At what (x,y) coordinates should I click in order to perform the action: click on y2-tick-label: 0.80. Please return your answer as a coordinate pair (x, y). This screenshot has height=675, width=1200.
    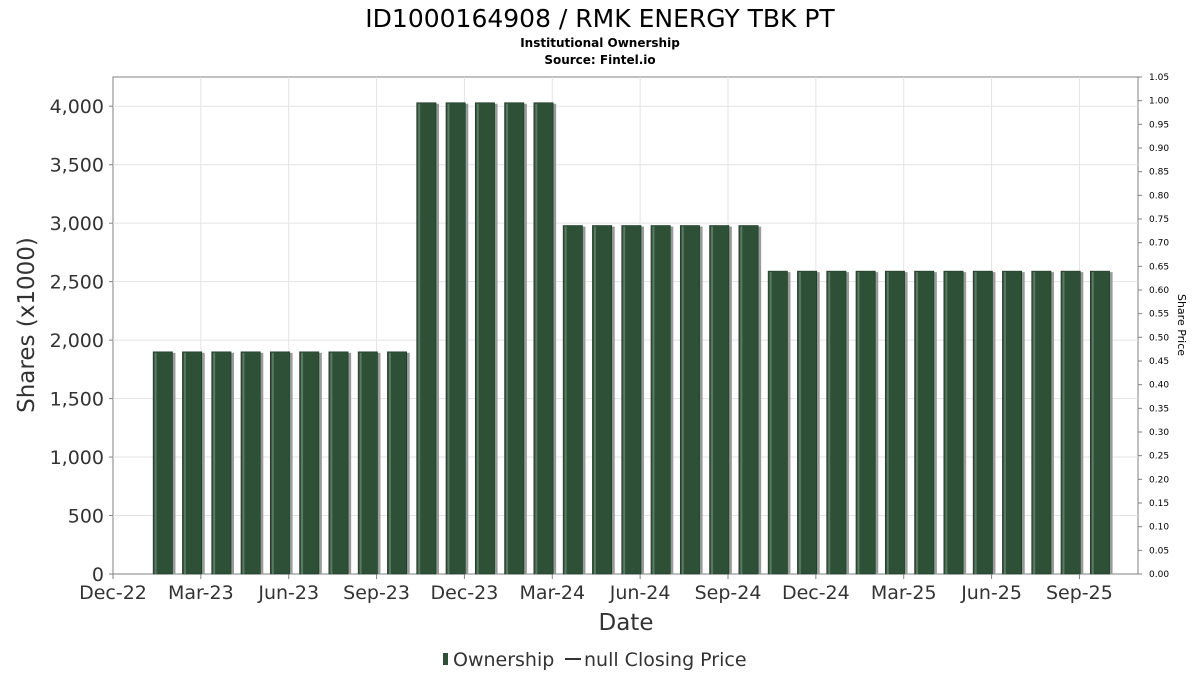
    Looking at the image, I should click on (1159, 196).